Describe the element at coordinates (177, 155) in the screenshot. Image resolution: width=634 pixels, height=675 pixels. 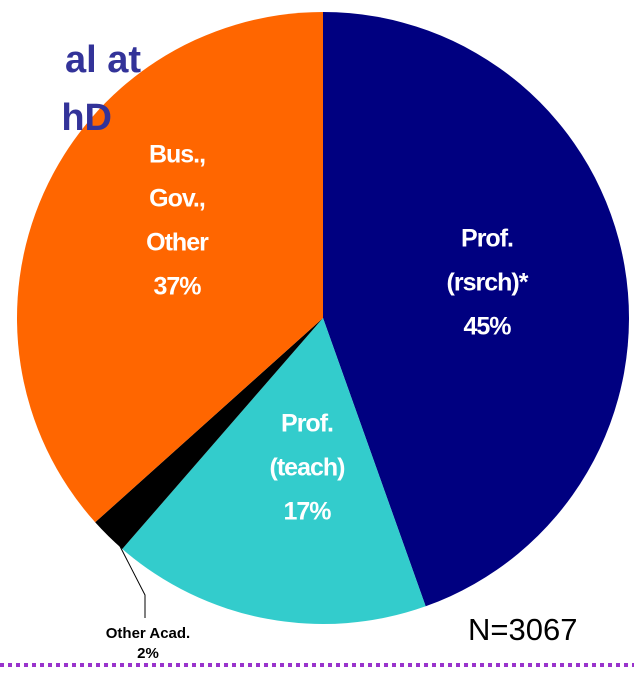
I see `slice-label: Bus.,` at that location.